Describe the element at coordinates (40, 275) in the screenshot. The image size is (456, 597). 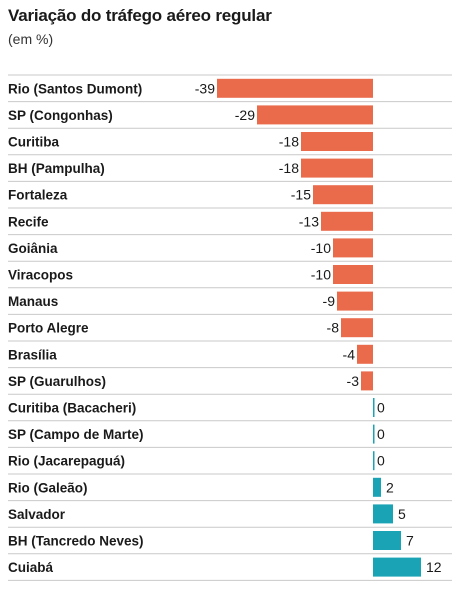
I see `category-label: Viracopos` at that location.